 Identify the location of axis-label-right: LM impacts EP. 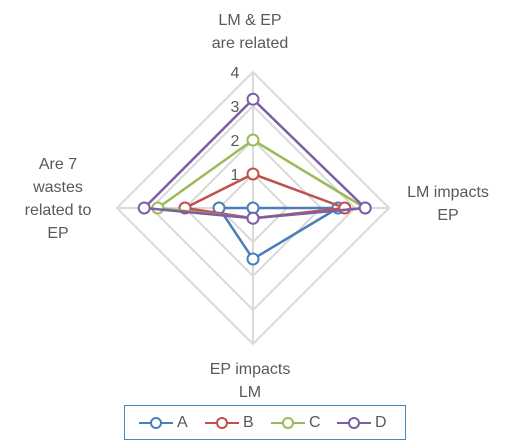
(448, 204).